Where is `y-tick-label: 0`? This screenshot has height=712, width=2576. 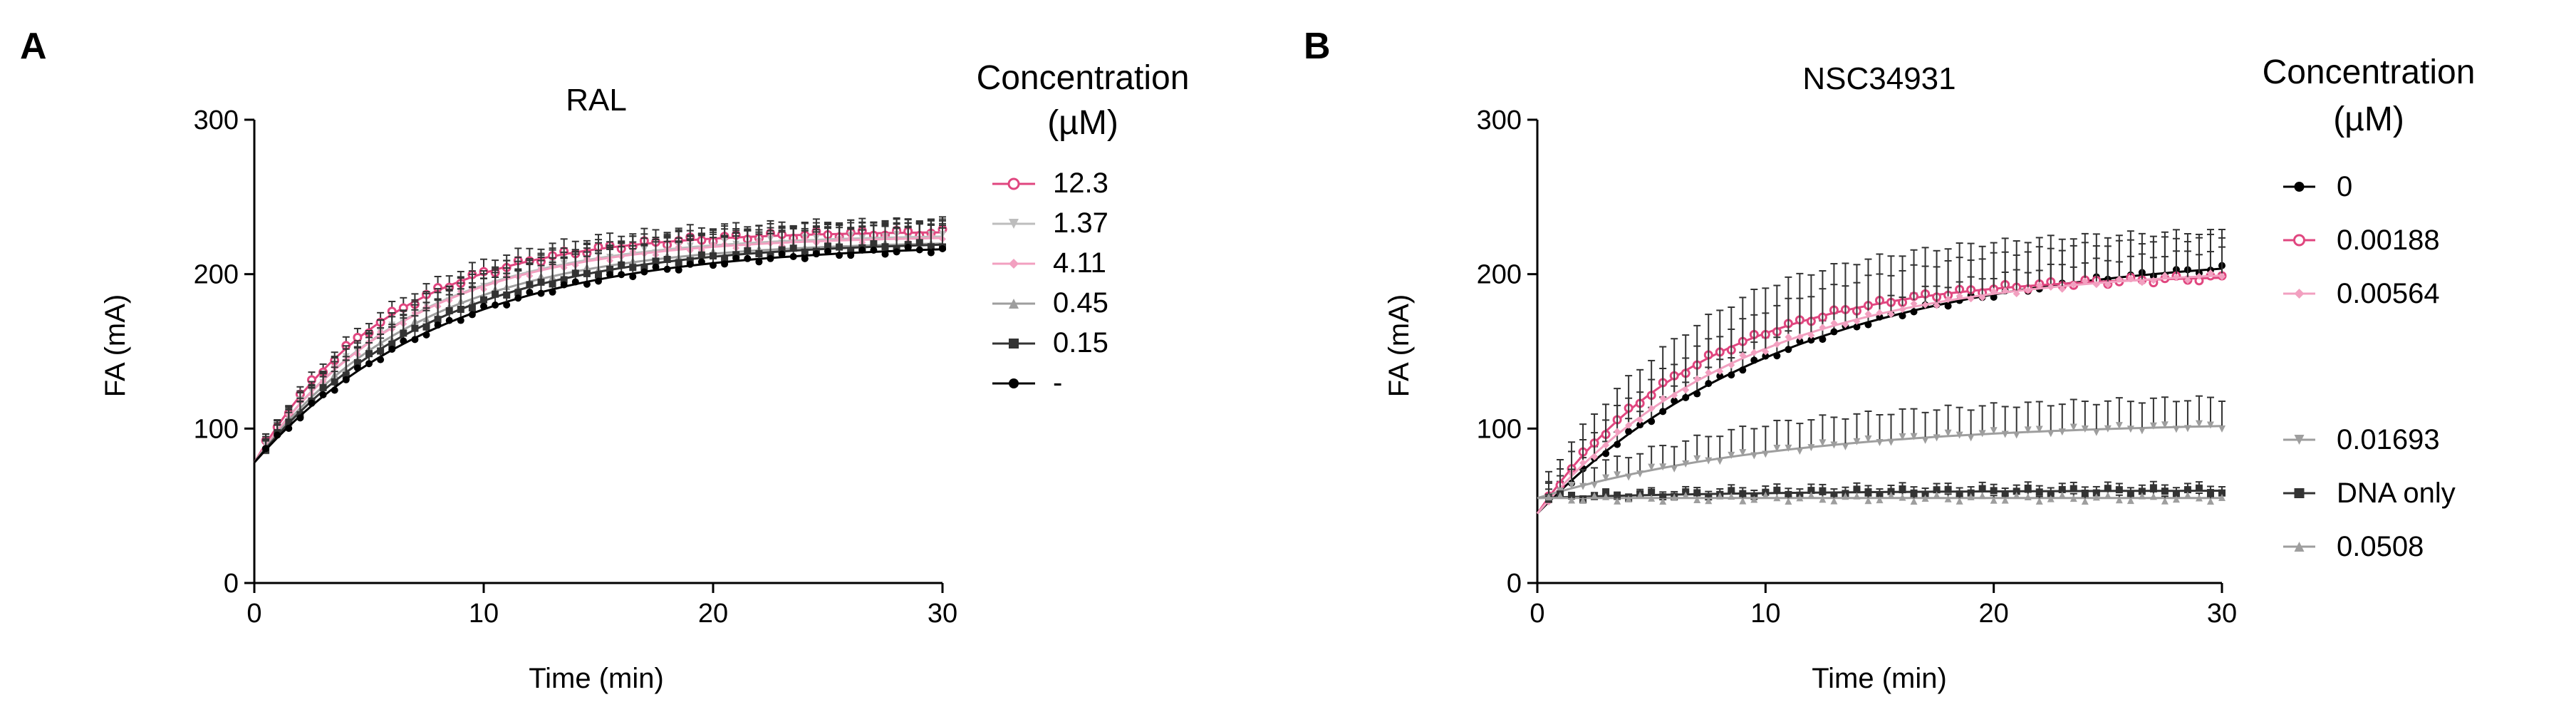 y-tick-label: 0 is located at coordinates (1514, 584).